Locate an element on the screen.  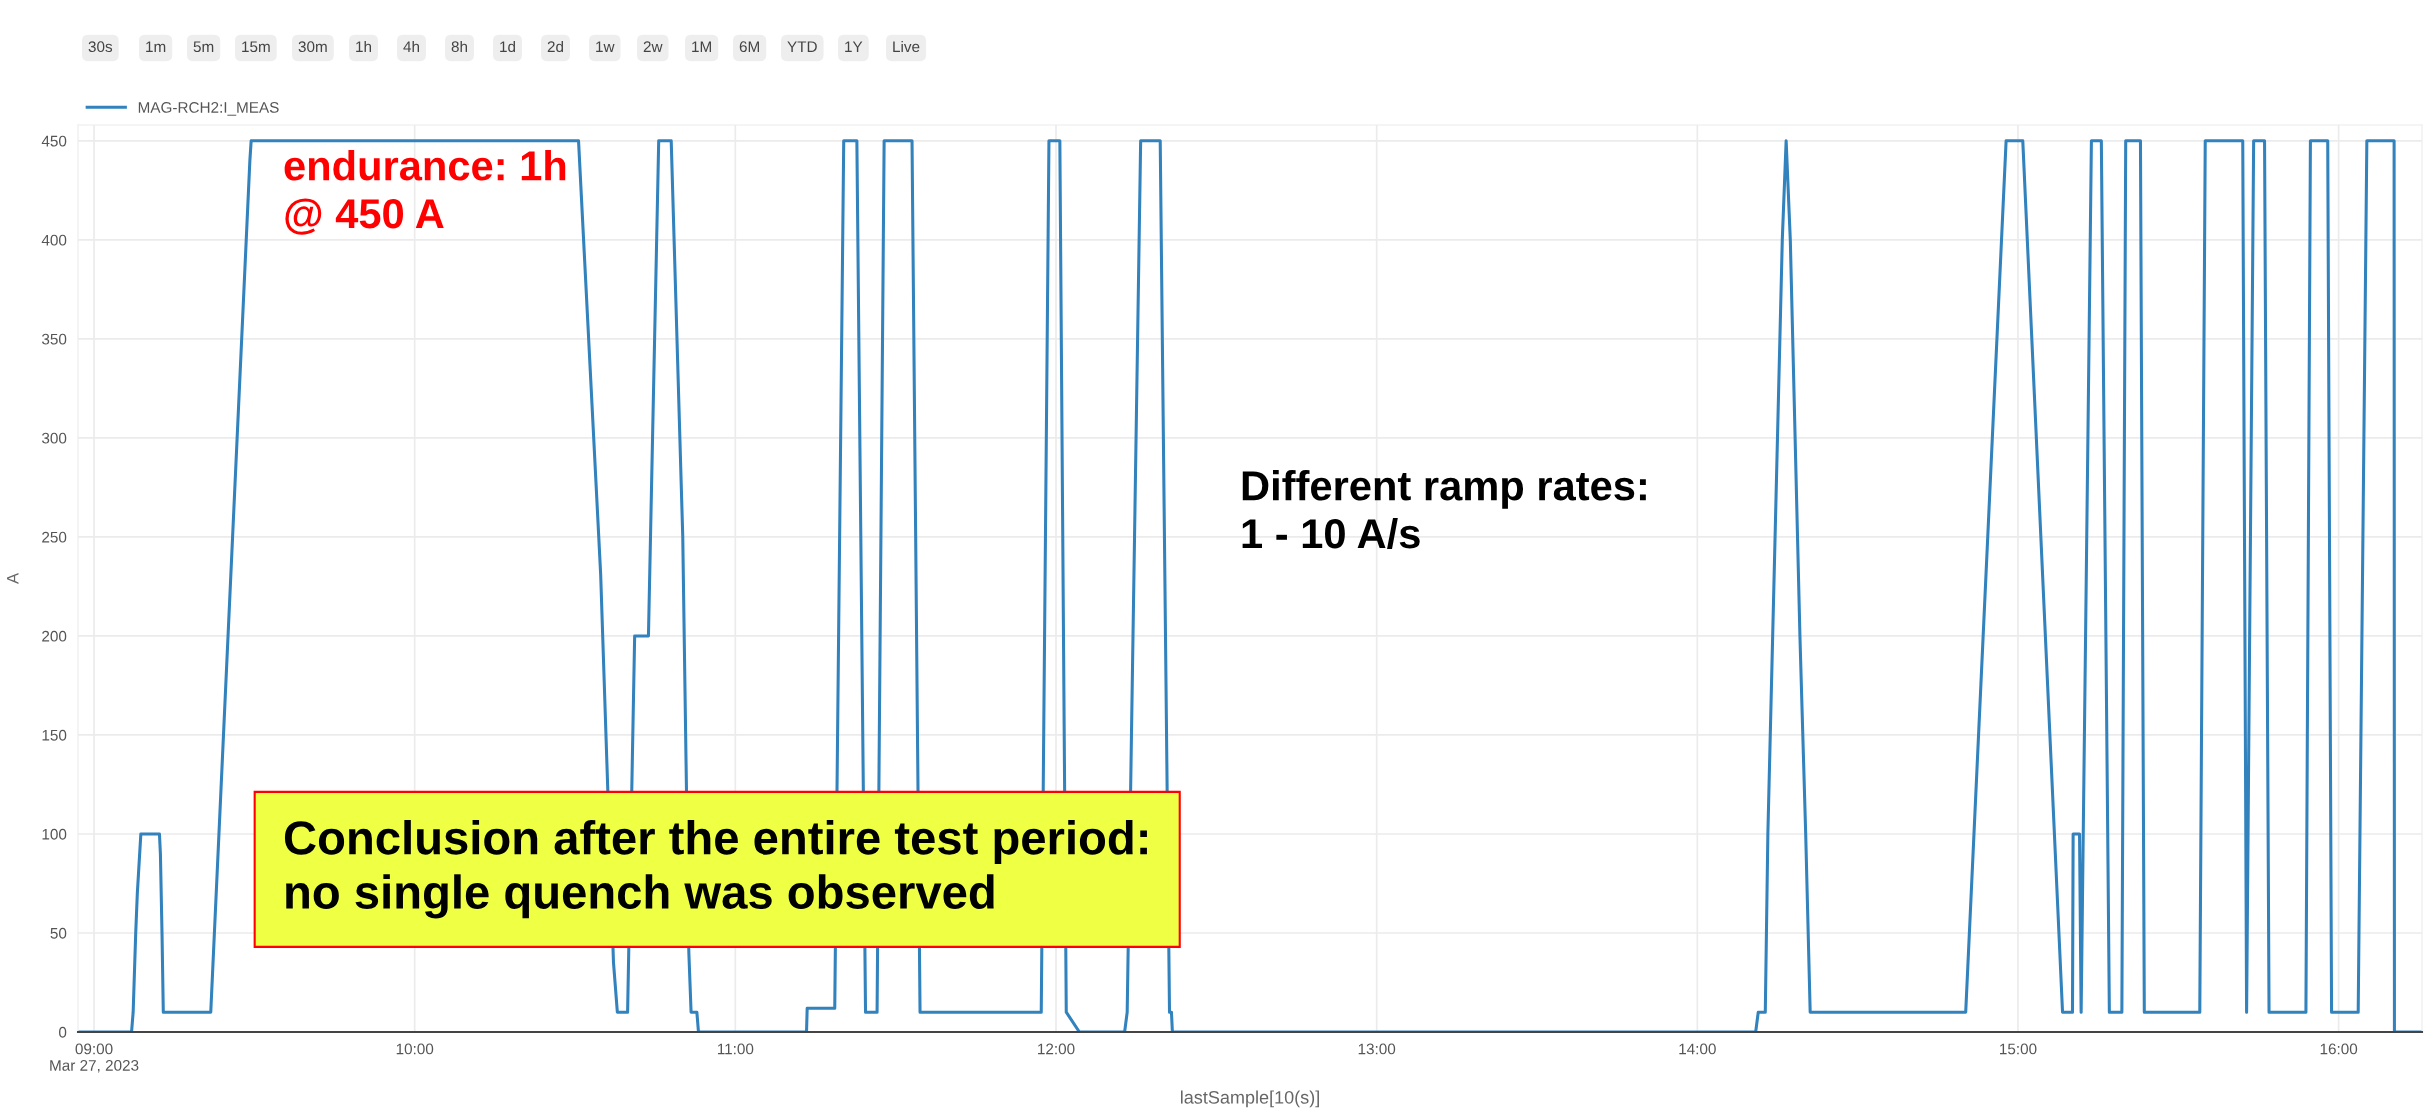
x-tick-label: 11:00 is located at coordinates (735, 1049).